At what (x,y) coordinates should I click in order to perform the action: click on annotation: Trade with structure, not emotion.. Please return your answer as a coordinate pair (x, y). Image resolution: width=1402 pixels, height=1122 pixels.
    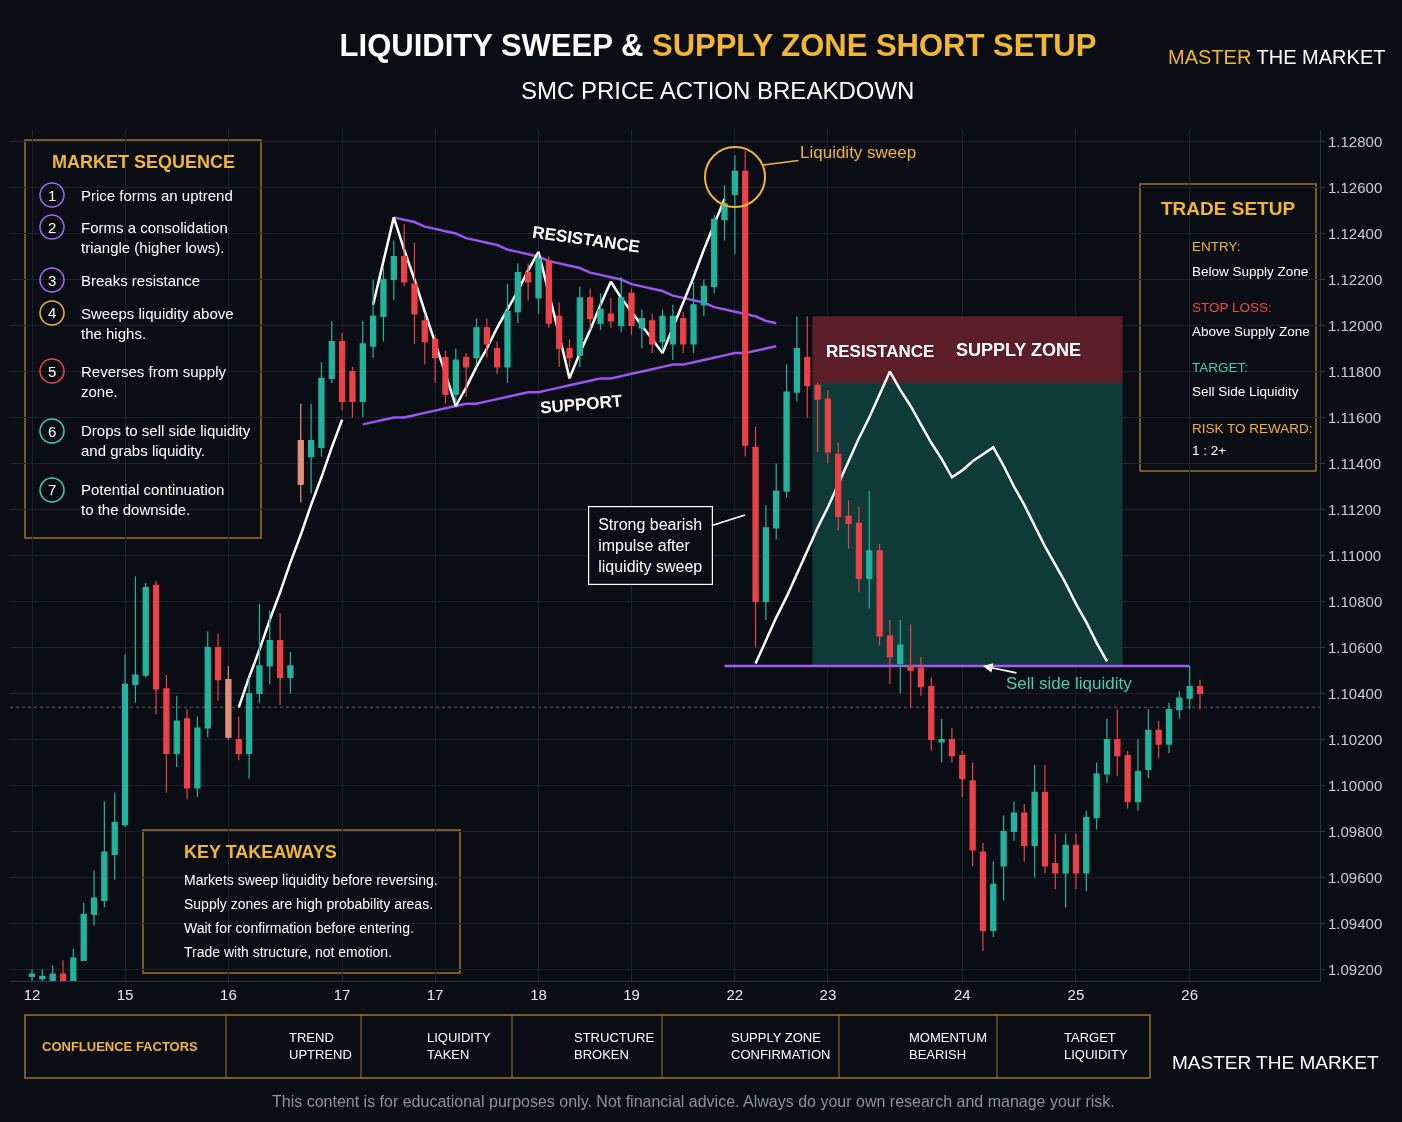
    Looking at the image, I should click on (288, 952).